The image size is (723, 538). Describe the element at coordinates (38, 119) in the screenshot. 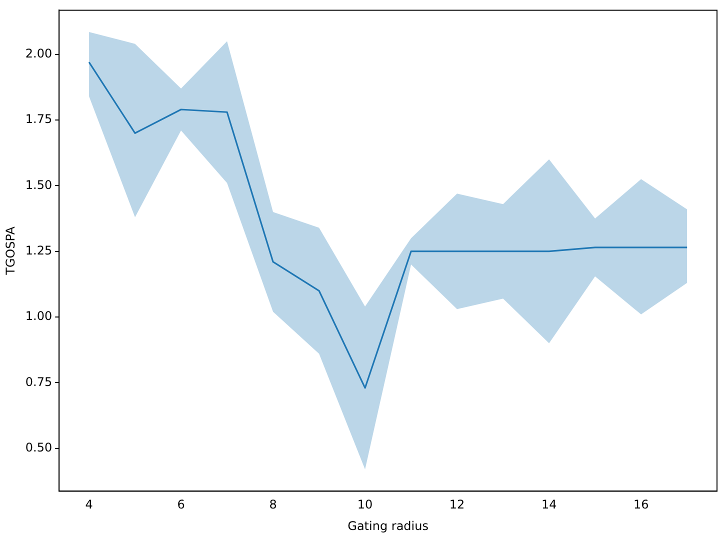

I see `y-tick-label: 1.75` at that location.